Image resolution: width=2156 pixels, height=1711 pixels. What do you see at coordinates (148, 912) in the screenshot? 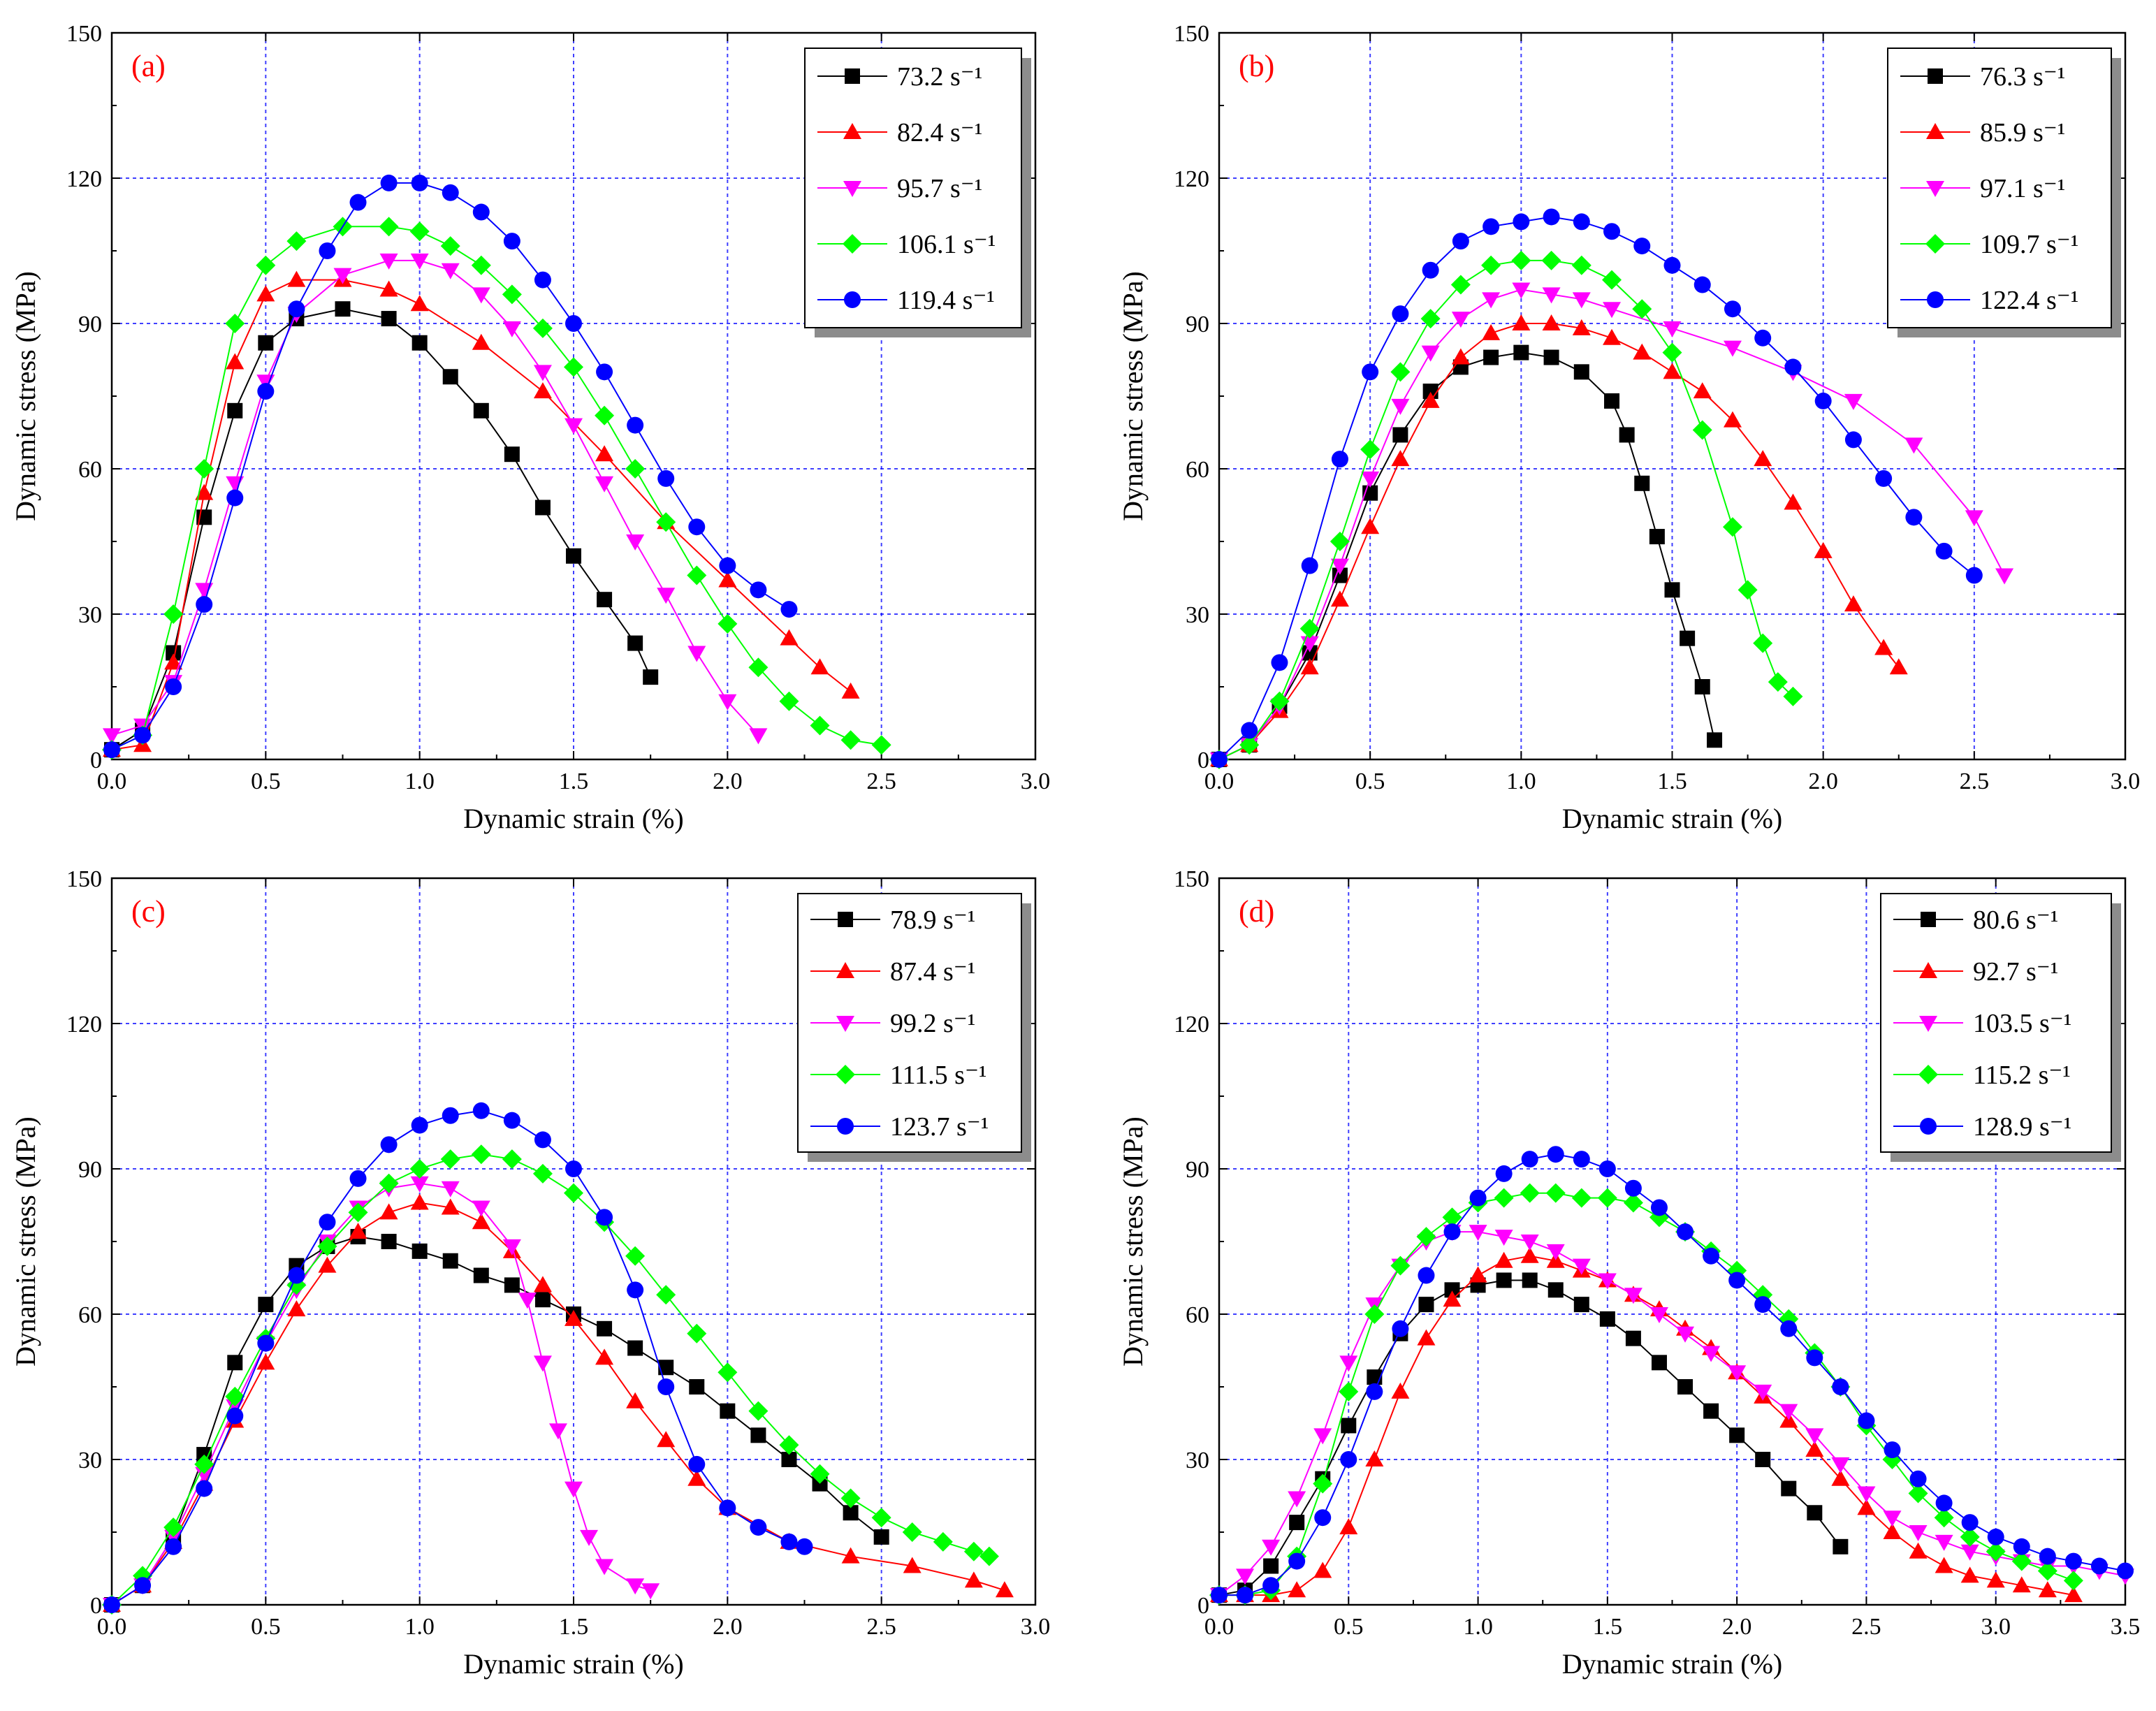
I see `panel-label: (c)` at bounding box center [148, 912].